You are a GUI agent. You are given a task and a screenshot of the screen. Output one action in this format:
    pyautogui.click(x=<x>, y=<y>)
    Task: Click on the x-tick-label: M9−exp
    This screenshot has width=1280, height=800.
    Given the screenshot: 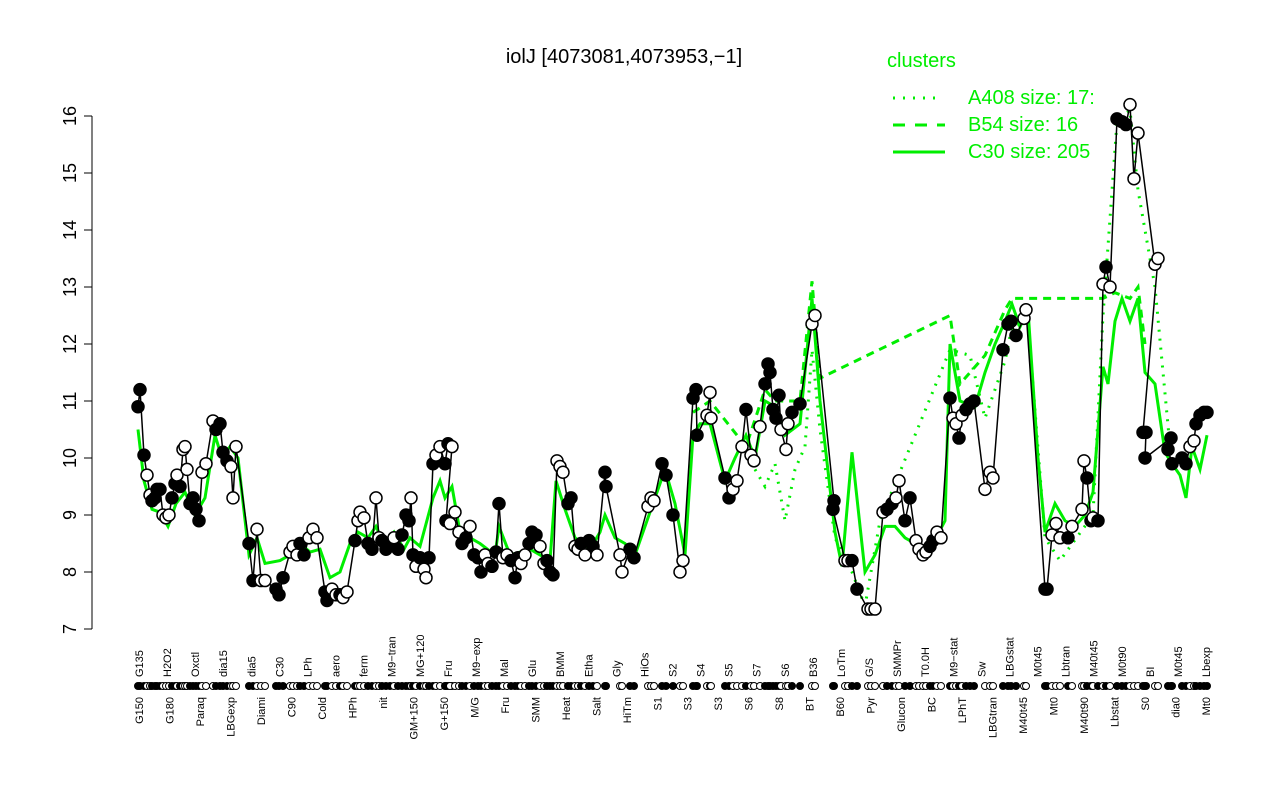 What is the action you would take?
    pyautogui.click(x=477, y=657)
    